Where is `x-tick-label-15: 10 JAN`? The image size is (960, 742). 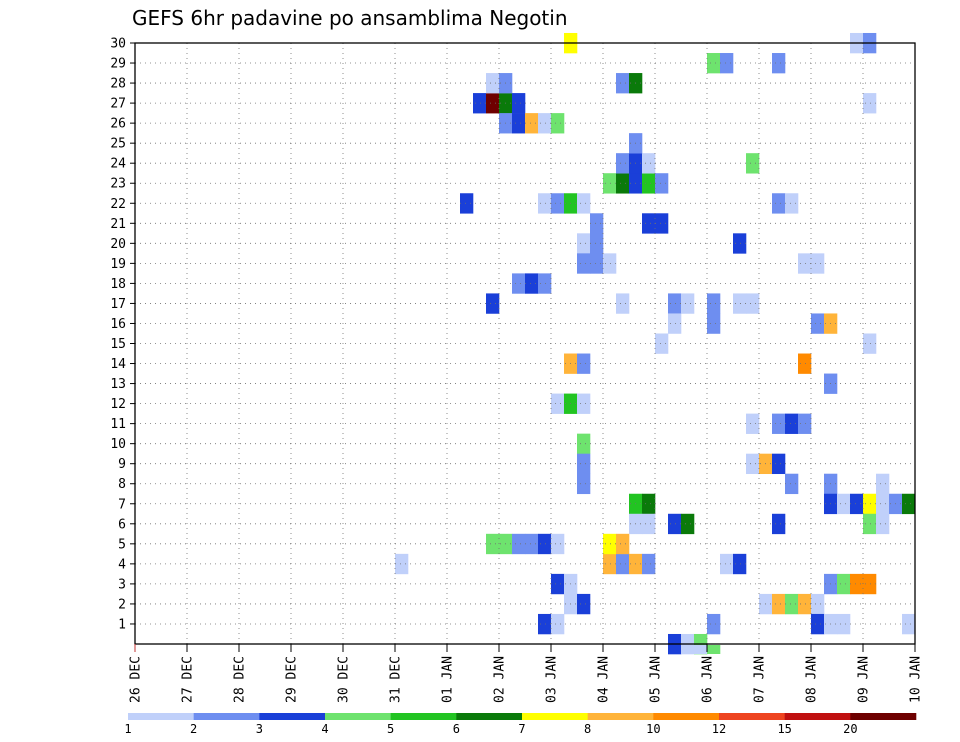
x-tick-label-15: 10 JAN is located at coordinates (916, 679).